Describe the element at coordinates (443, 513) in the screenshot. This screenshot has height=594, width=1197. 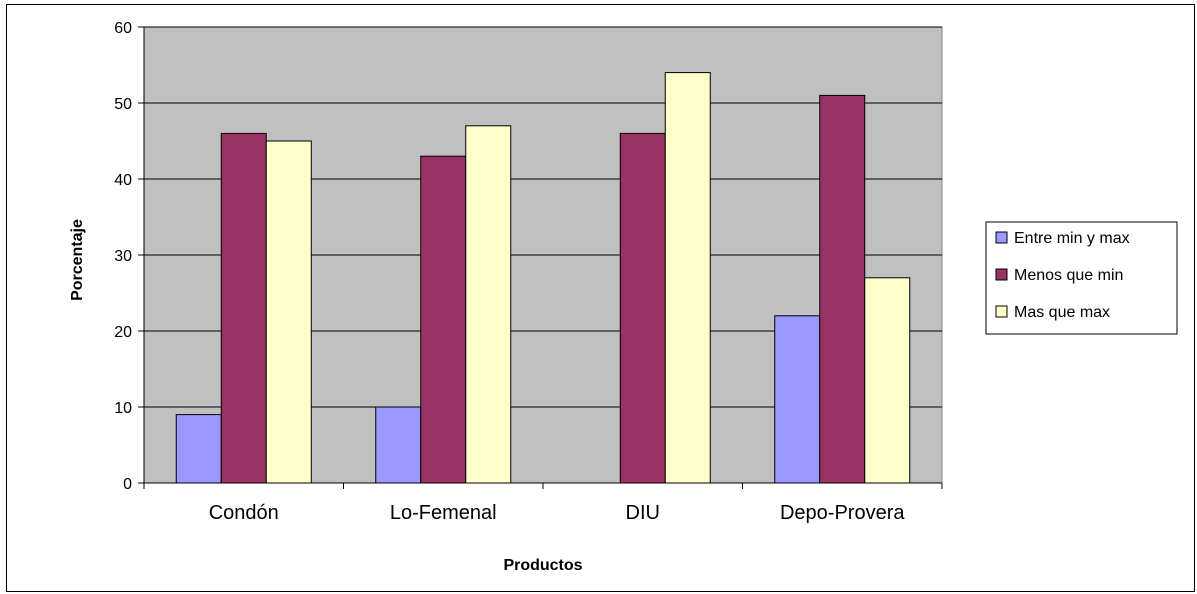
I see `x-tick-label: Lo-Femenal` at that location.